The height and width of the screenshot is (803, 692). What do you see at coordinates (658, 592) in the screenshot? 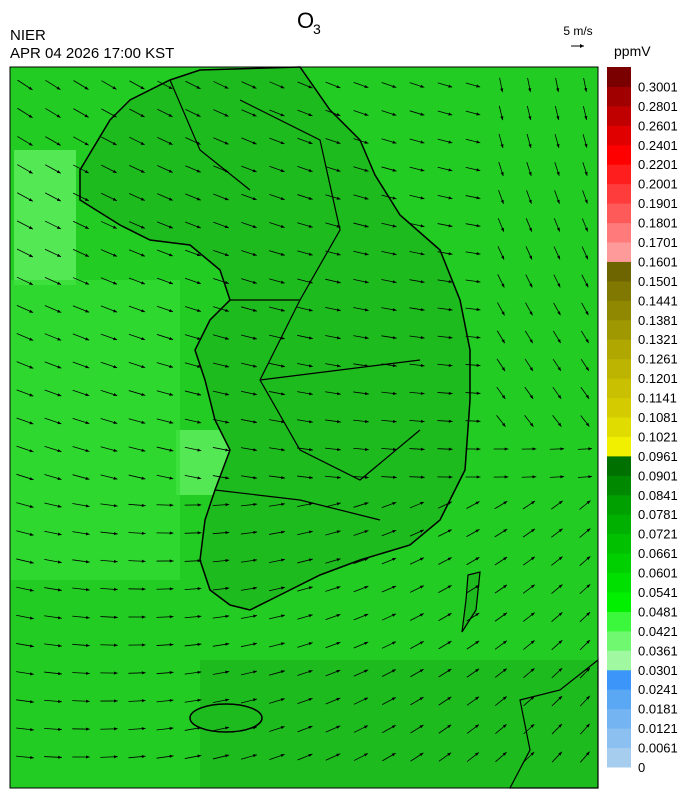
I see `colorbar-label: 0.0541` at bounding box center [658, 592].